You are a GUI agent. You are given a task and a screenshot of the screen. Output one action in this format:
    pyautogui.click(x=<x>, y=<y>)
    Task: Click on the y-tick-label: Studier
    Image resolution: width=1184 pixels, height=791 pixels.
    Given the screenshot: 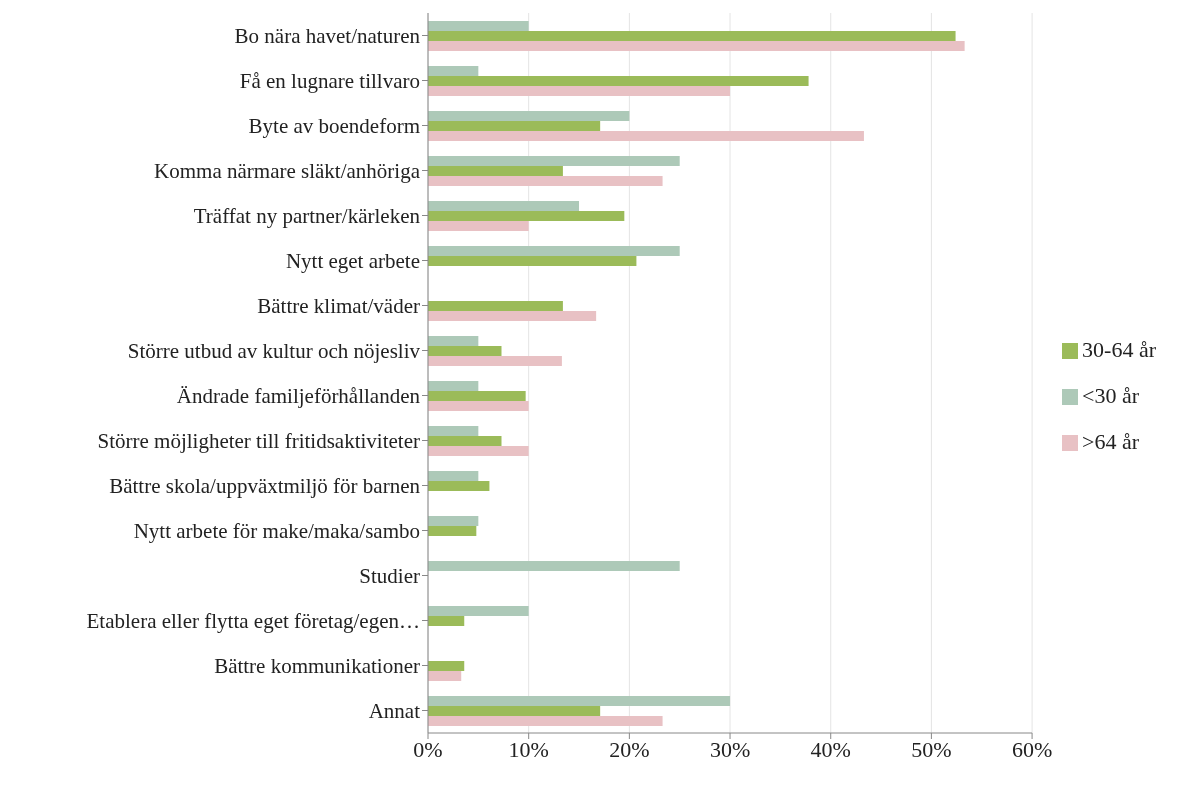 What is the action you would take?
    pyautogui.click(x=389, y=575)
    